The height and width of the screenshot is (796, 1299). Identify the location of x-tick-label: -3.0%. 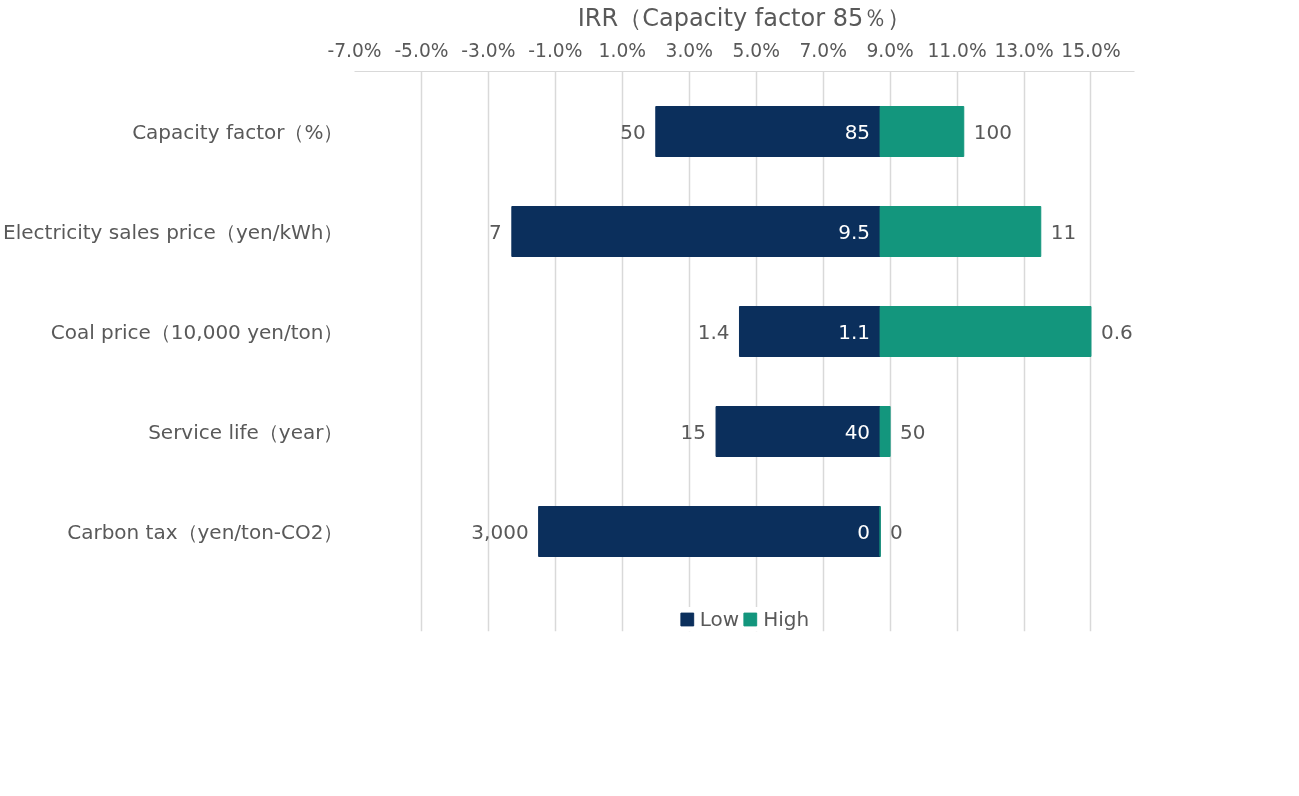
(488, 50).